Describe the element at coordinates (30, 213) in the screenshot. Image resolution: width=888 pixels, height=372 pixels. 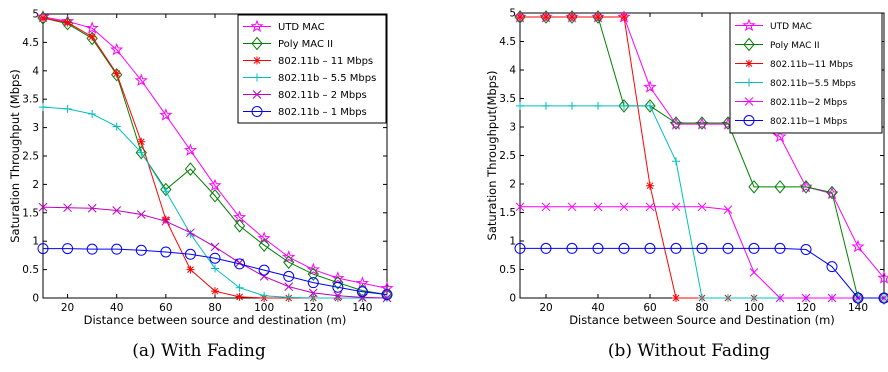
I see `chart-a-ytick-label: 1.5` at that location.